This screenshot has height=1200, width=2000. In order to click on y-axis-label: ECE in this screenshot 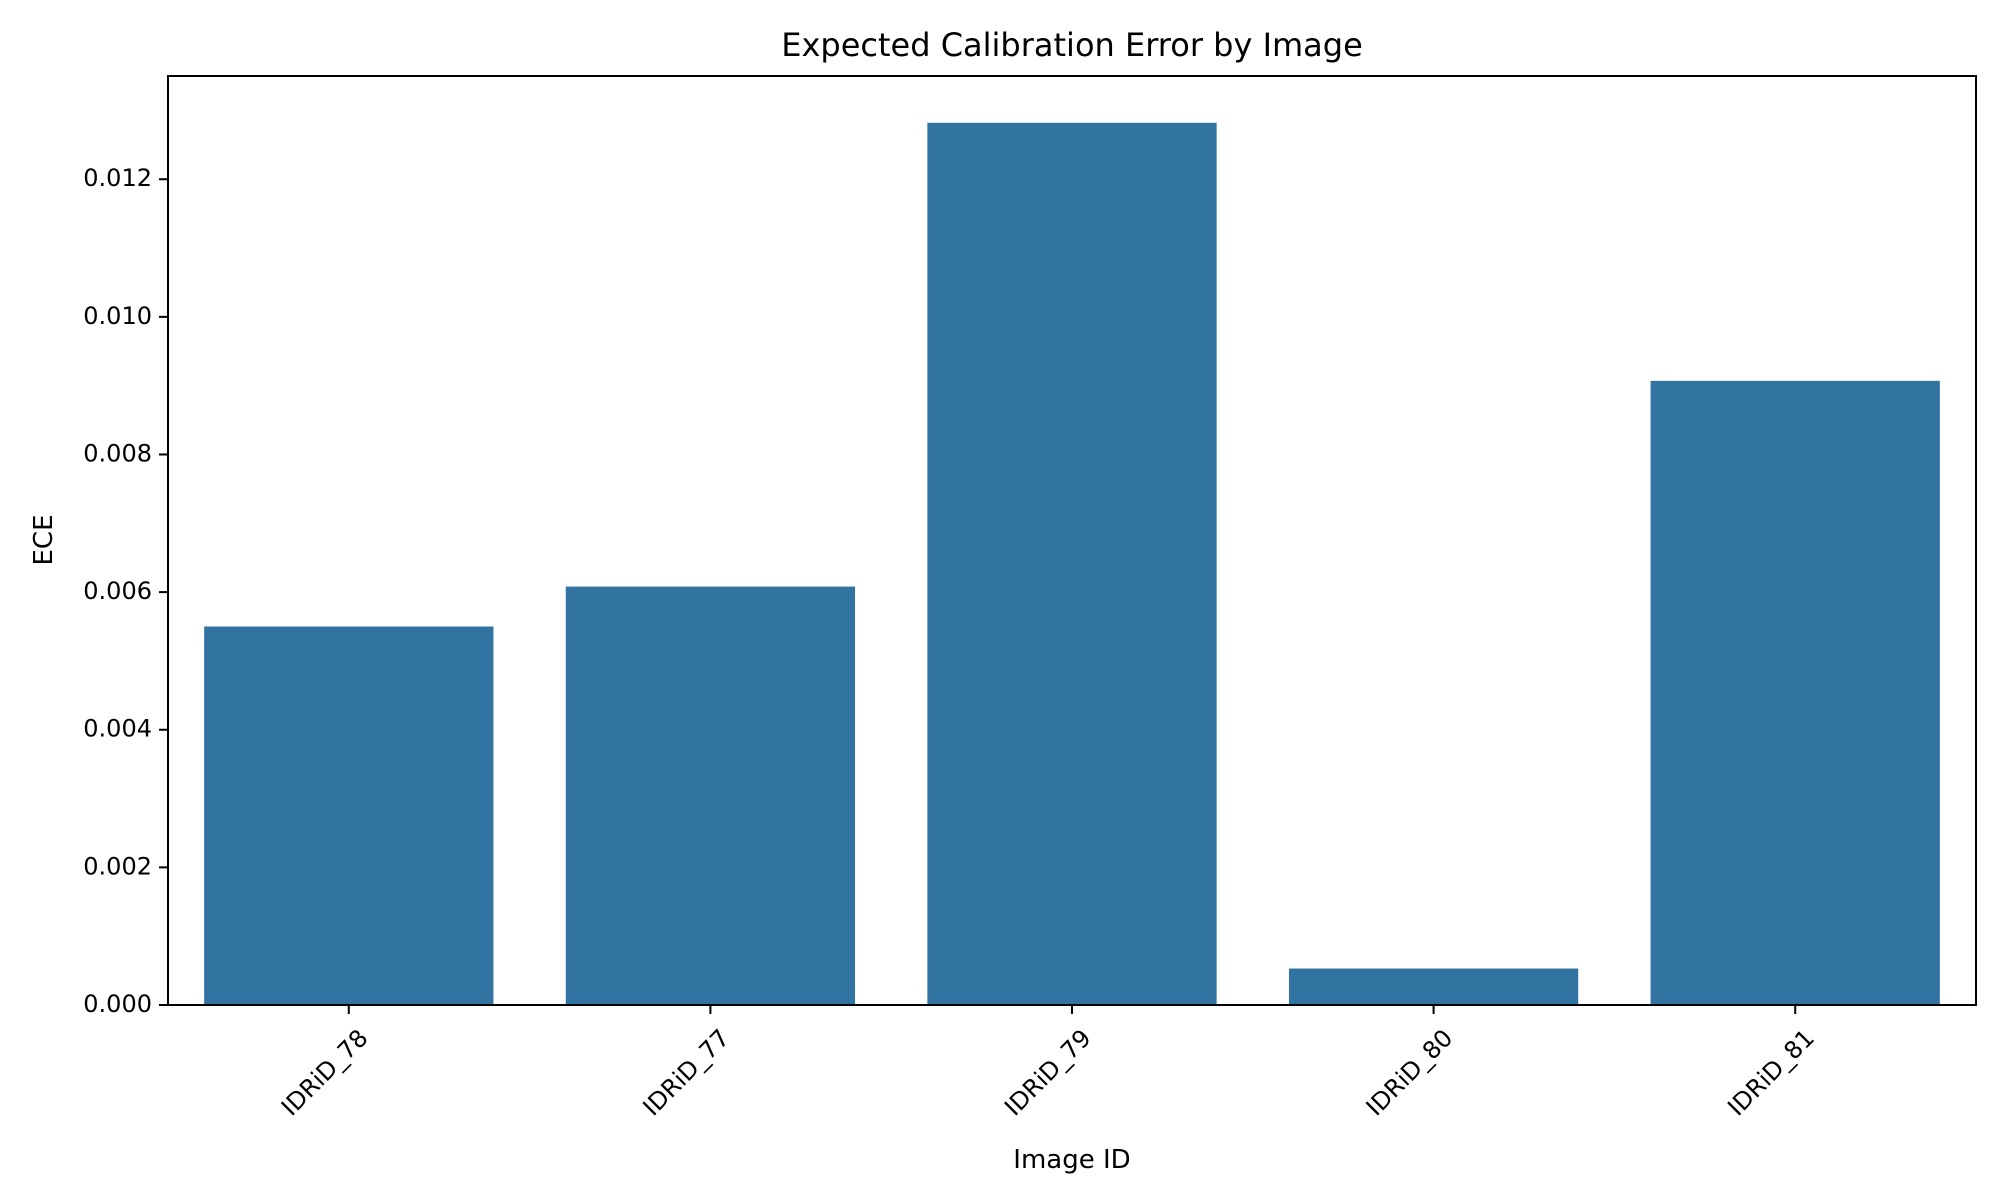, I will do `click(44, 539)`.